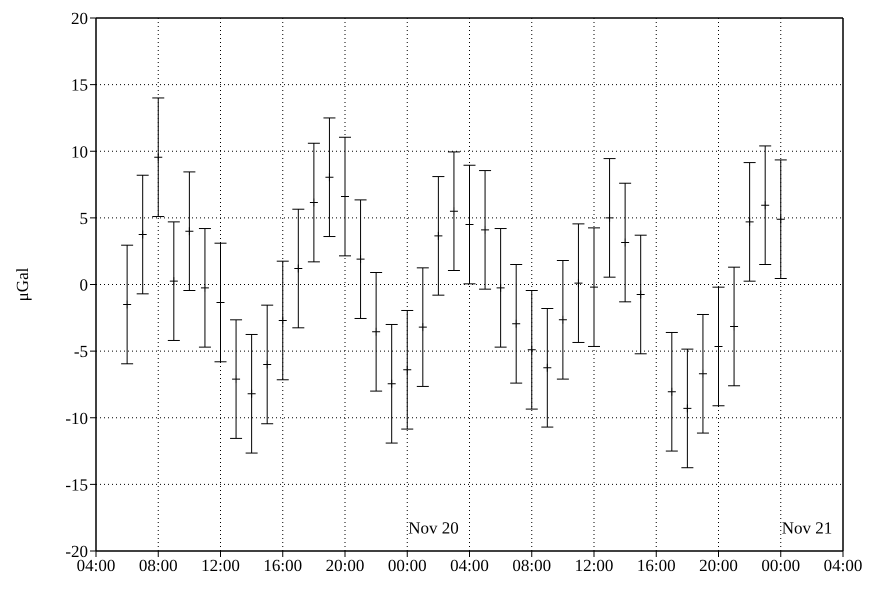  Describe the element at coordinates (81, 352) in the screenshot. I see `y-tick-label: -5` at that location.